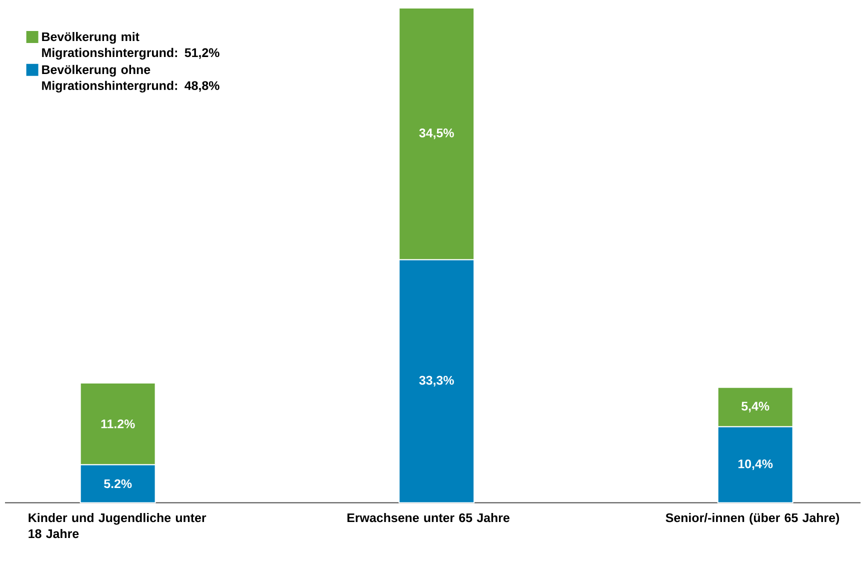  Describe the element at coordinates (755, 465) in the screenshot. I see `data-label: 10,4%` at that location.